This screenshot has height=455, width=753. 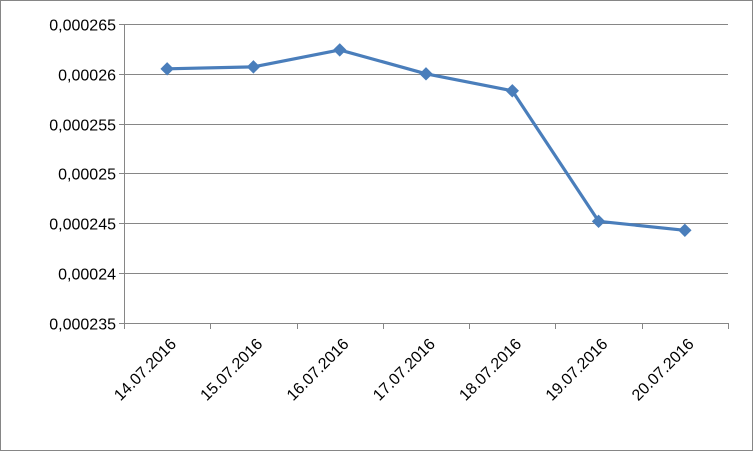 What do you see at coordinates (145, 370) in the screenshot?
I see `x-tick-label: 14.07.2016` at bounding box center [145, 370].